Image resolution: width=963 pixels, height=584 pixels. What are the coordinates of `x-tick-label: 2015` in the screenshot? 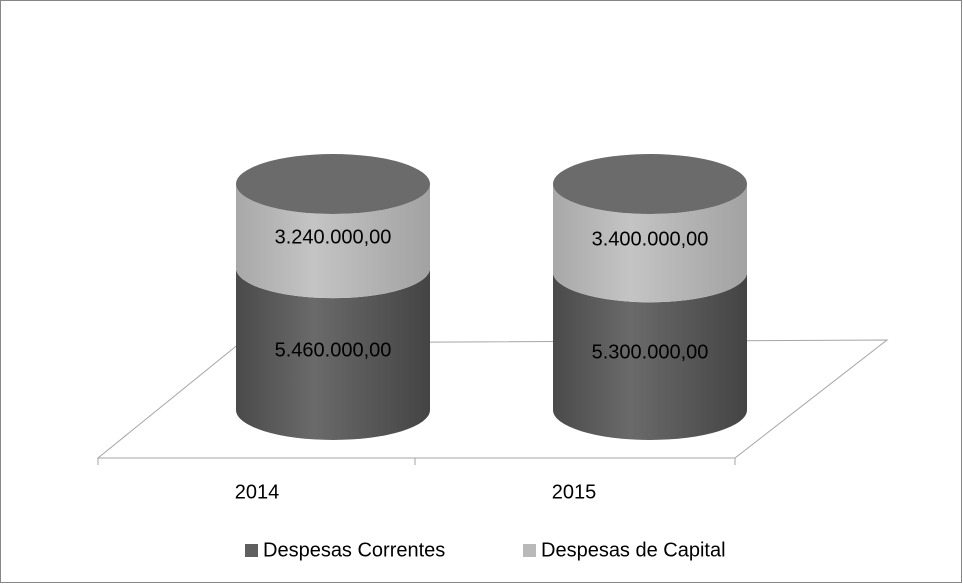 It's located at (574, 492).